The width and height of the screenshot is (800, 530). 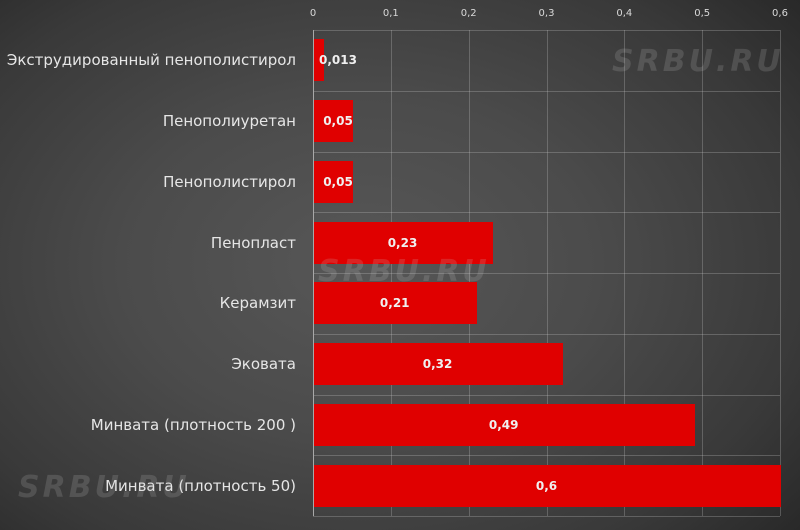 I want to click on x-tick-label: 0, so click(x=313, y=13).